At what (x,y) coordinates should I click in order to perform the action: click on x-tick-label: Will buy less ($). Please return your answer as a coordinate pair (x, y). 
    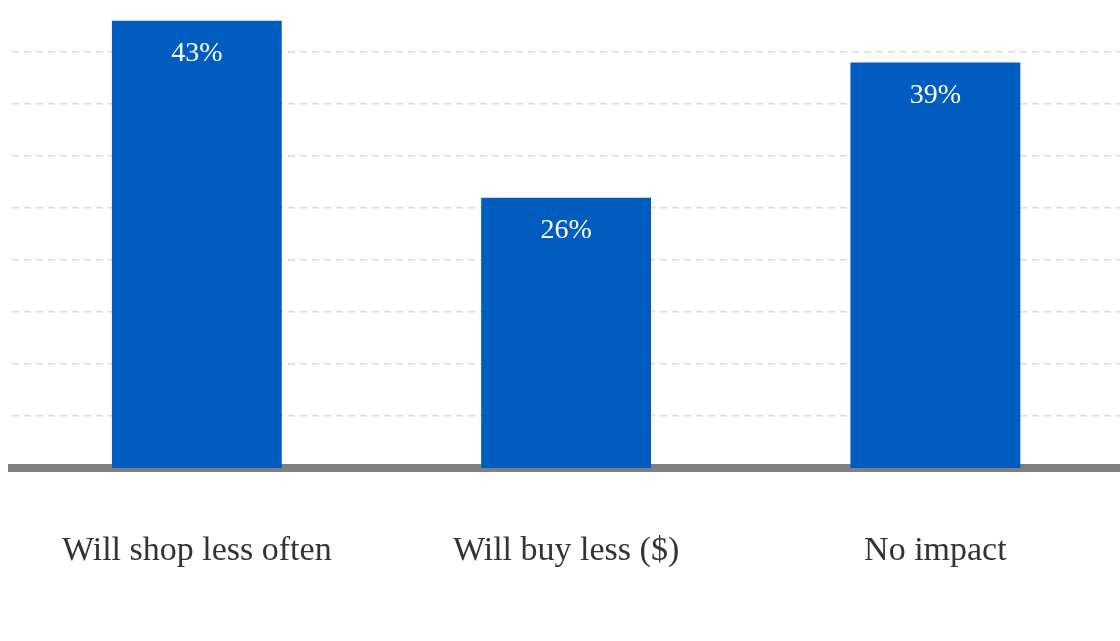
    Looking at the image, I should click on (566, 548).